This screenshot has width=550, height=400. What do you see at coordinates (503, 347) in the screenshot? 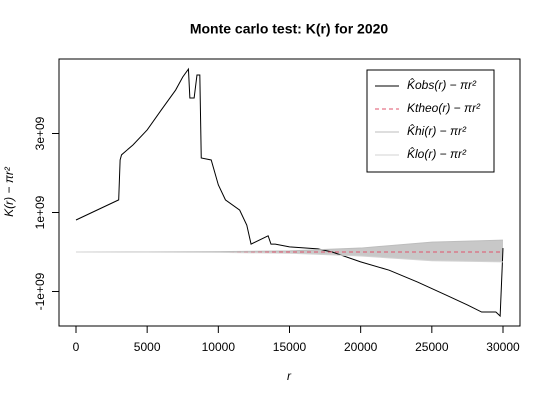
I see `x-tick-label: 30000` at bounding box center [503, 347].